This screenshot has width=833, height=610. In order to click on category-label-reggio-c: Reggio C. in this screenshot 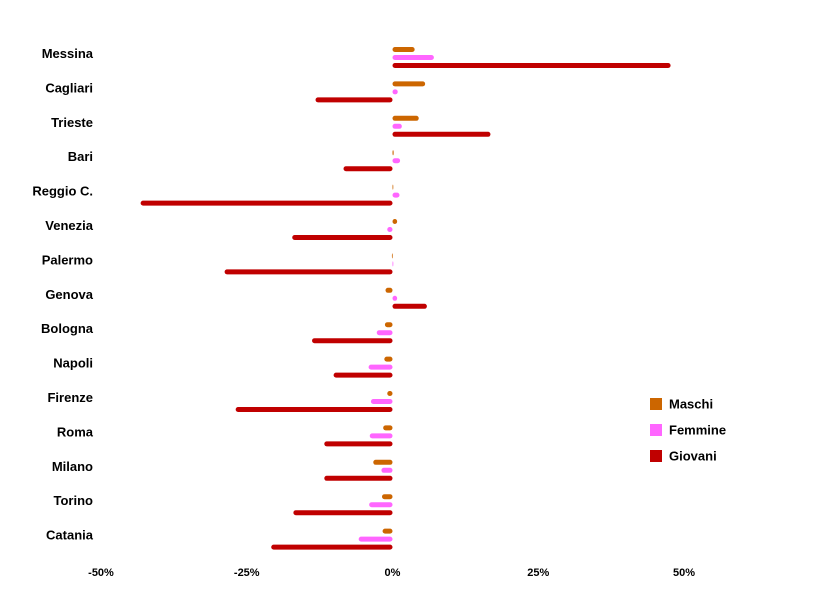, I will do `click(62, 191)`.